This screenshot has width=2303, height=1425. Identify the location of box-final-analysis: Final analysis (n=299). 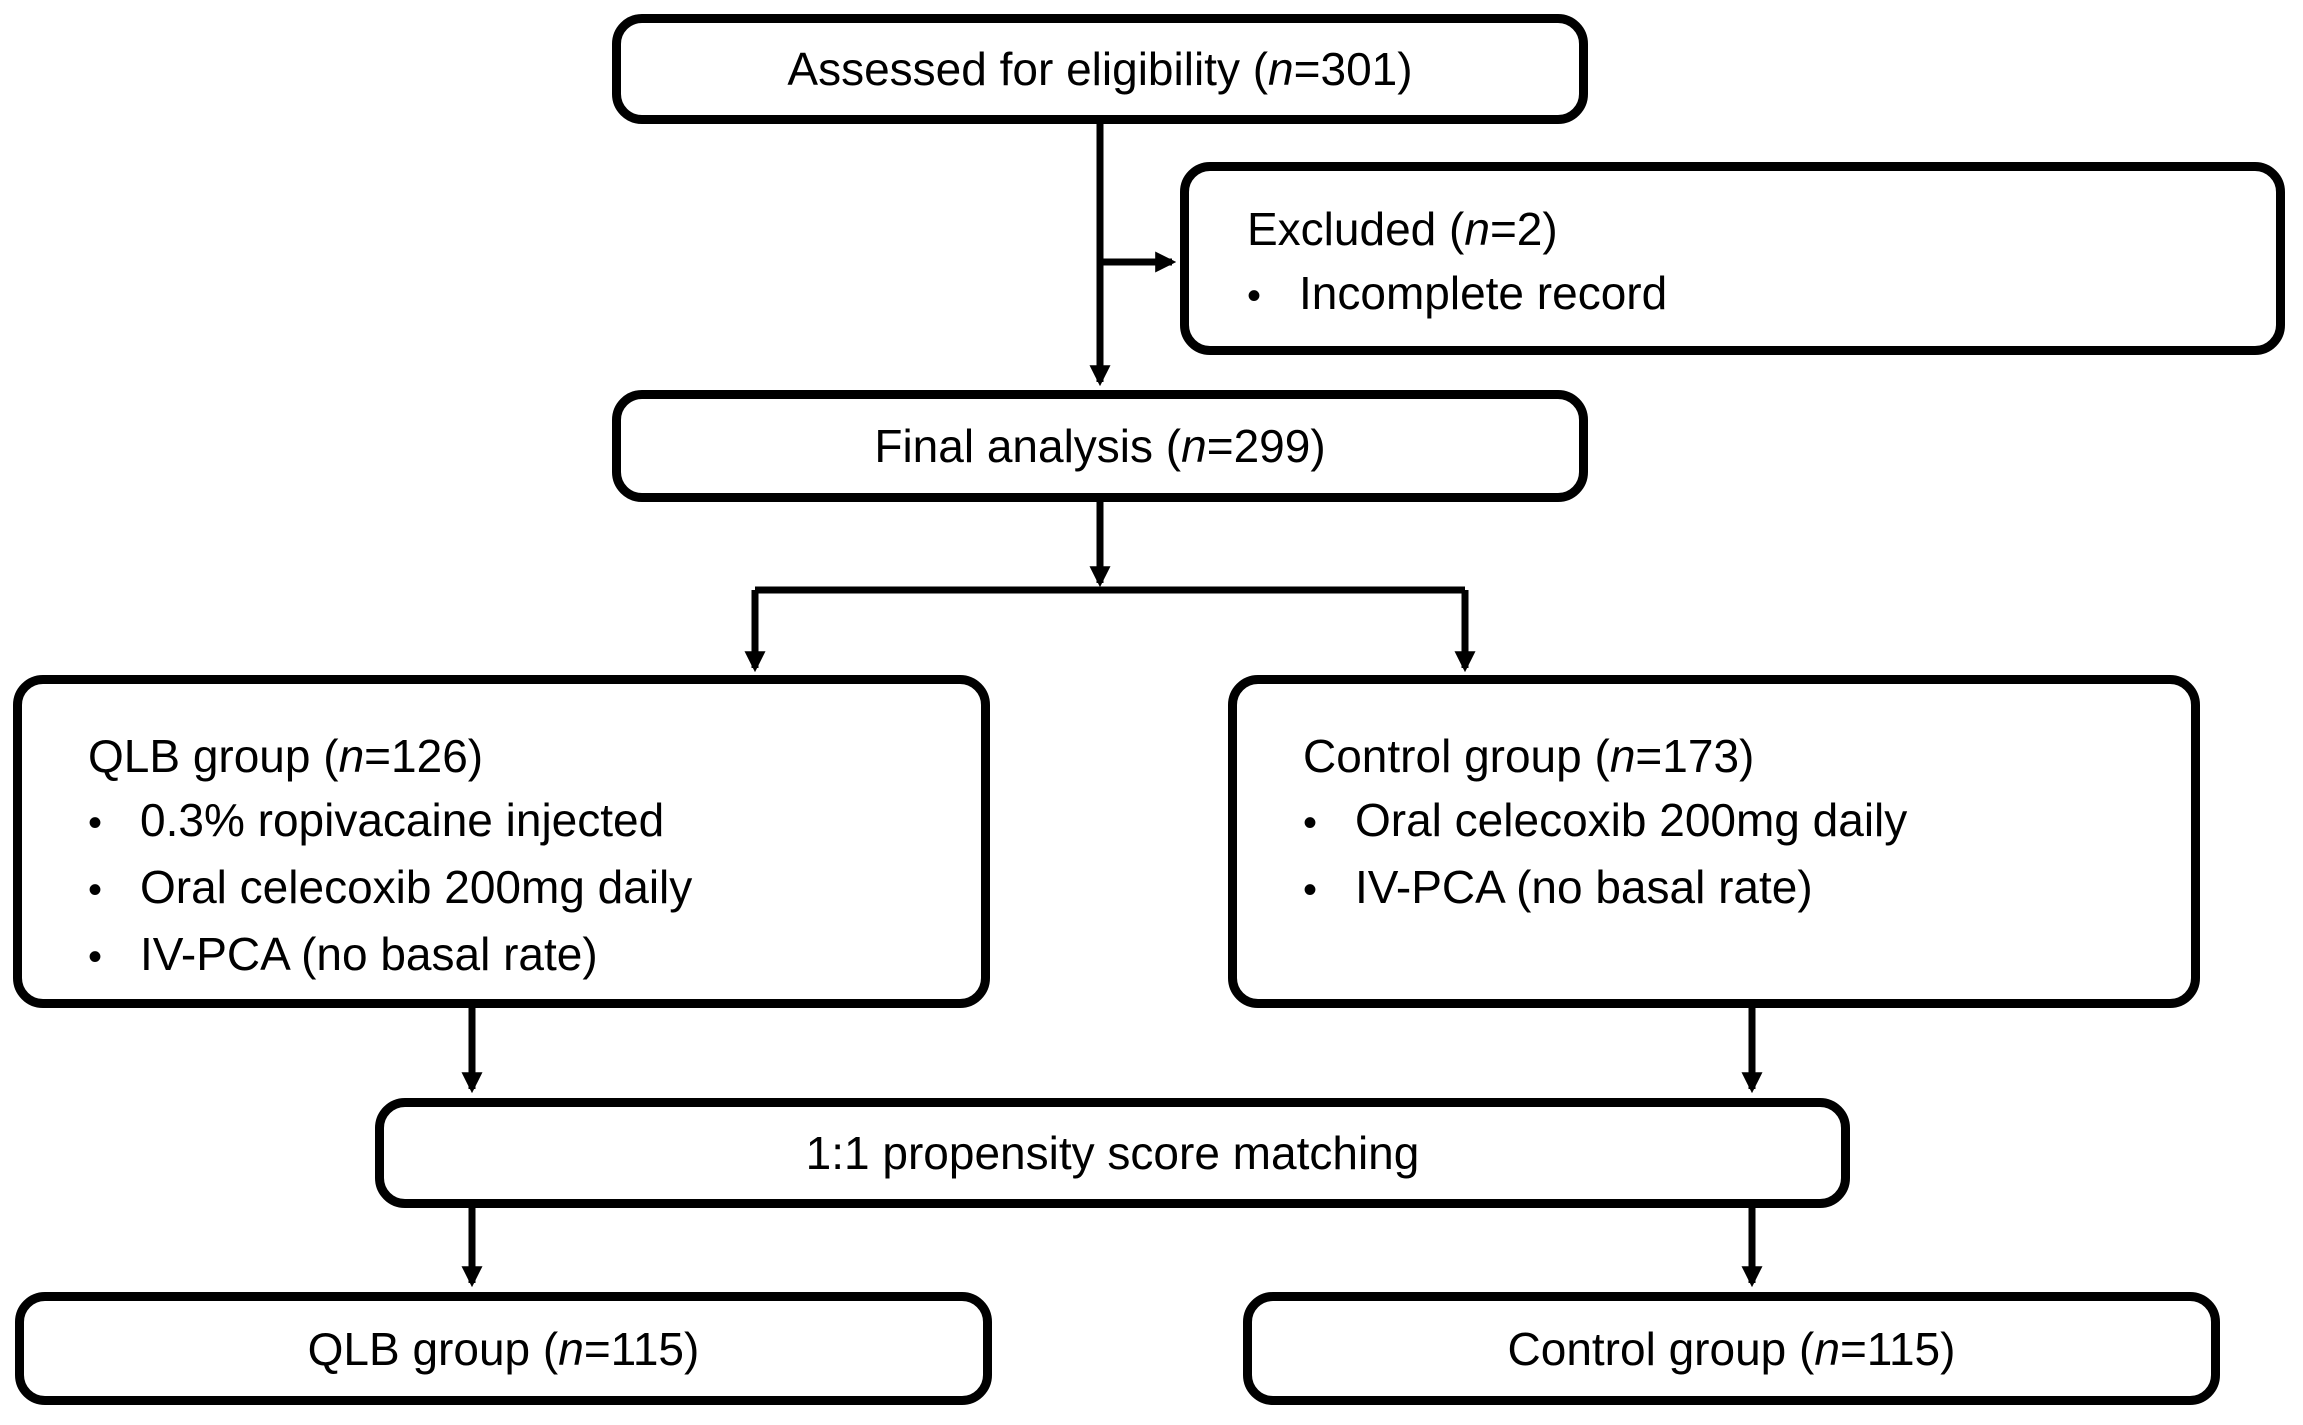
(1100, 446).